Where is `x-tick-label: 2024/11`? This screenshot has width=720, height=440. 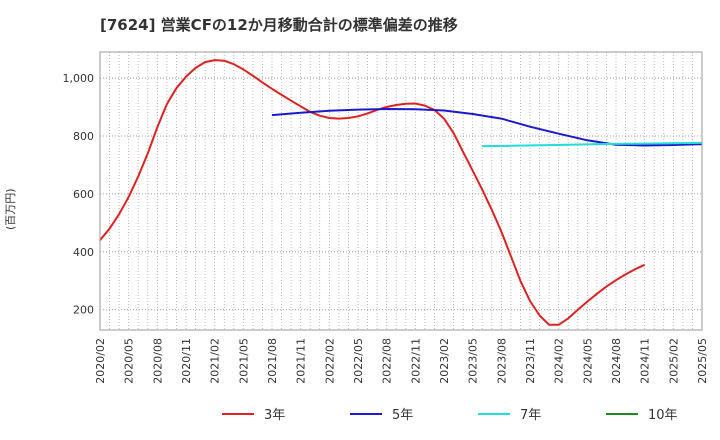
x-tick-label: 2024/11 is located at coordinates (645, 361).